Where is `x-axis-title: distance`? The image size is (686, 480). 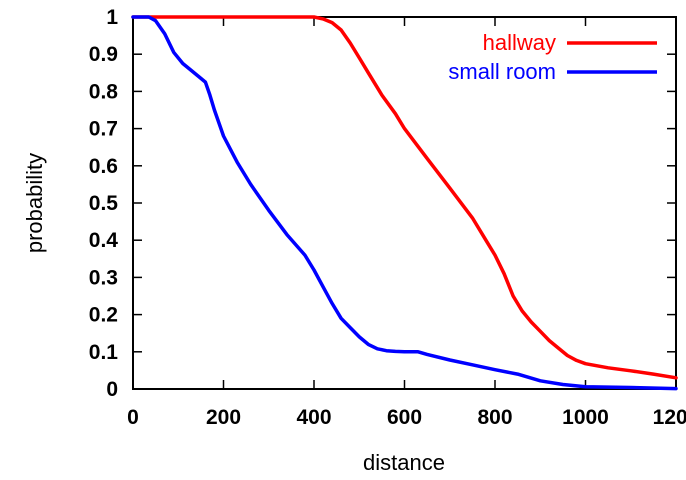
x-axis-title: distance is located at coordinates (404, 462).